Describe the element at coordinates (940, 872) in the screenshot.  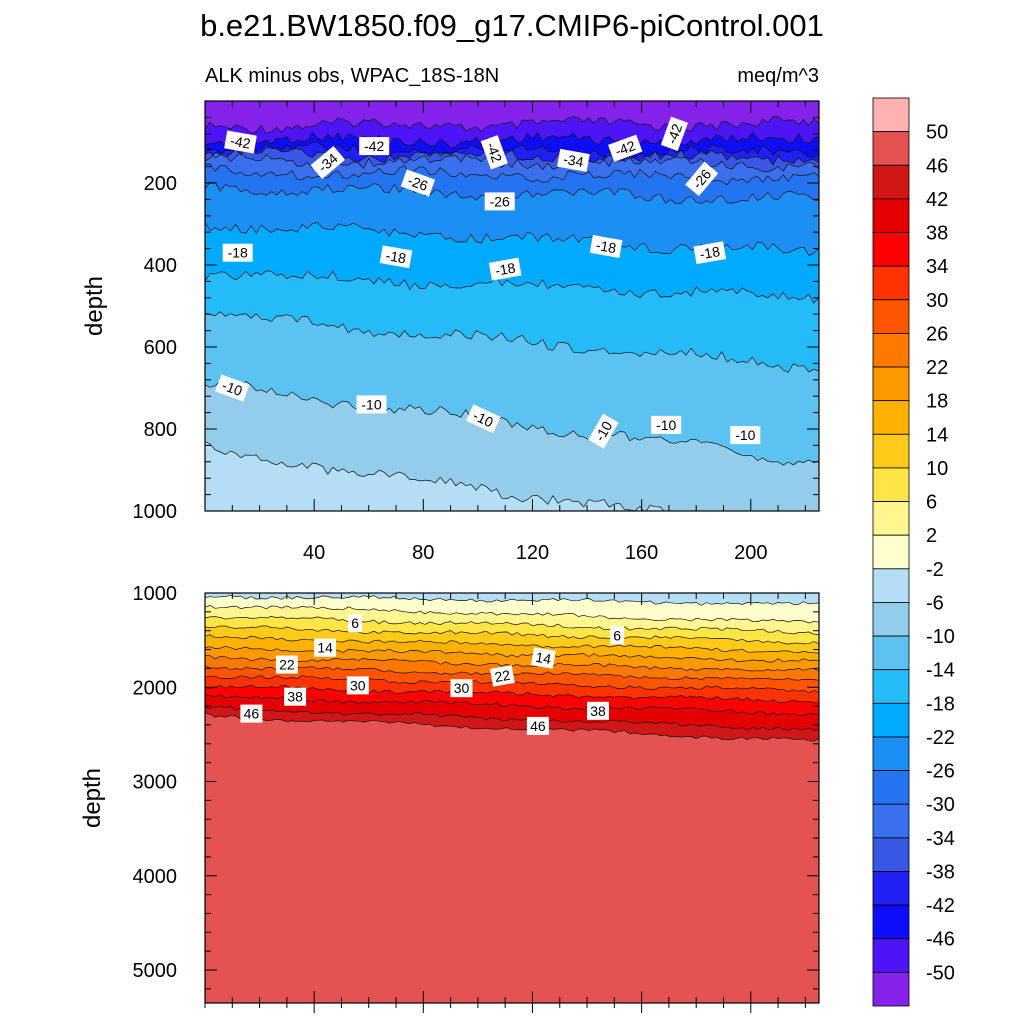
I see `colorbar-label: -38` at that location.